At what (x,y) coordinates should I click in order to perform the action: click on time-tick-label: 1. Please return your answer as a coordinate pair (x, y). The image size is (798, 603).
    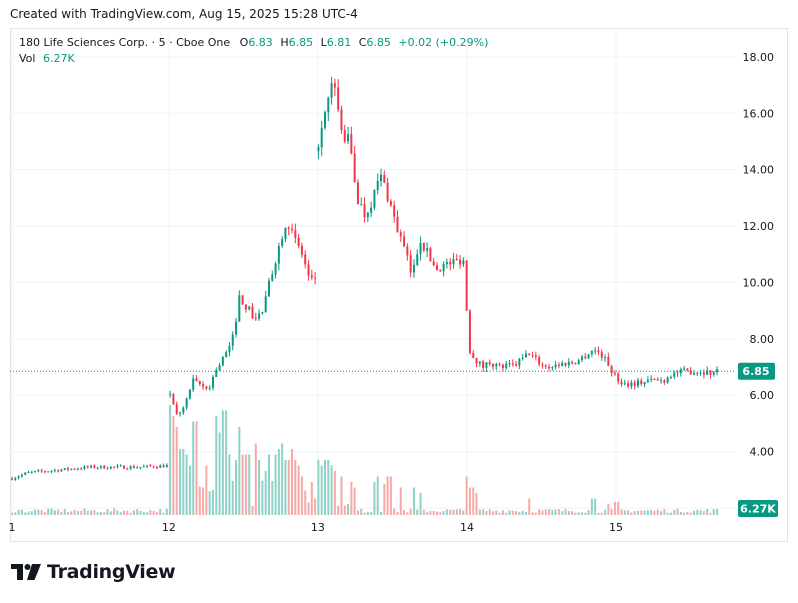
    Looking at the image, I should click on (12, 527).